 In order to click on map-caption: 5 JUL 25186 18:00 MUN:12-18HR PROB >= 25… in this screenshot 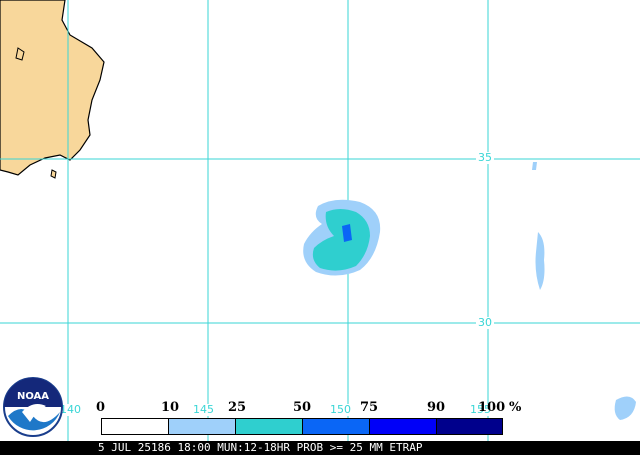, I will do `click(320, 448)`.